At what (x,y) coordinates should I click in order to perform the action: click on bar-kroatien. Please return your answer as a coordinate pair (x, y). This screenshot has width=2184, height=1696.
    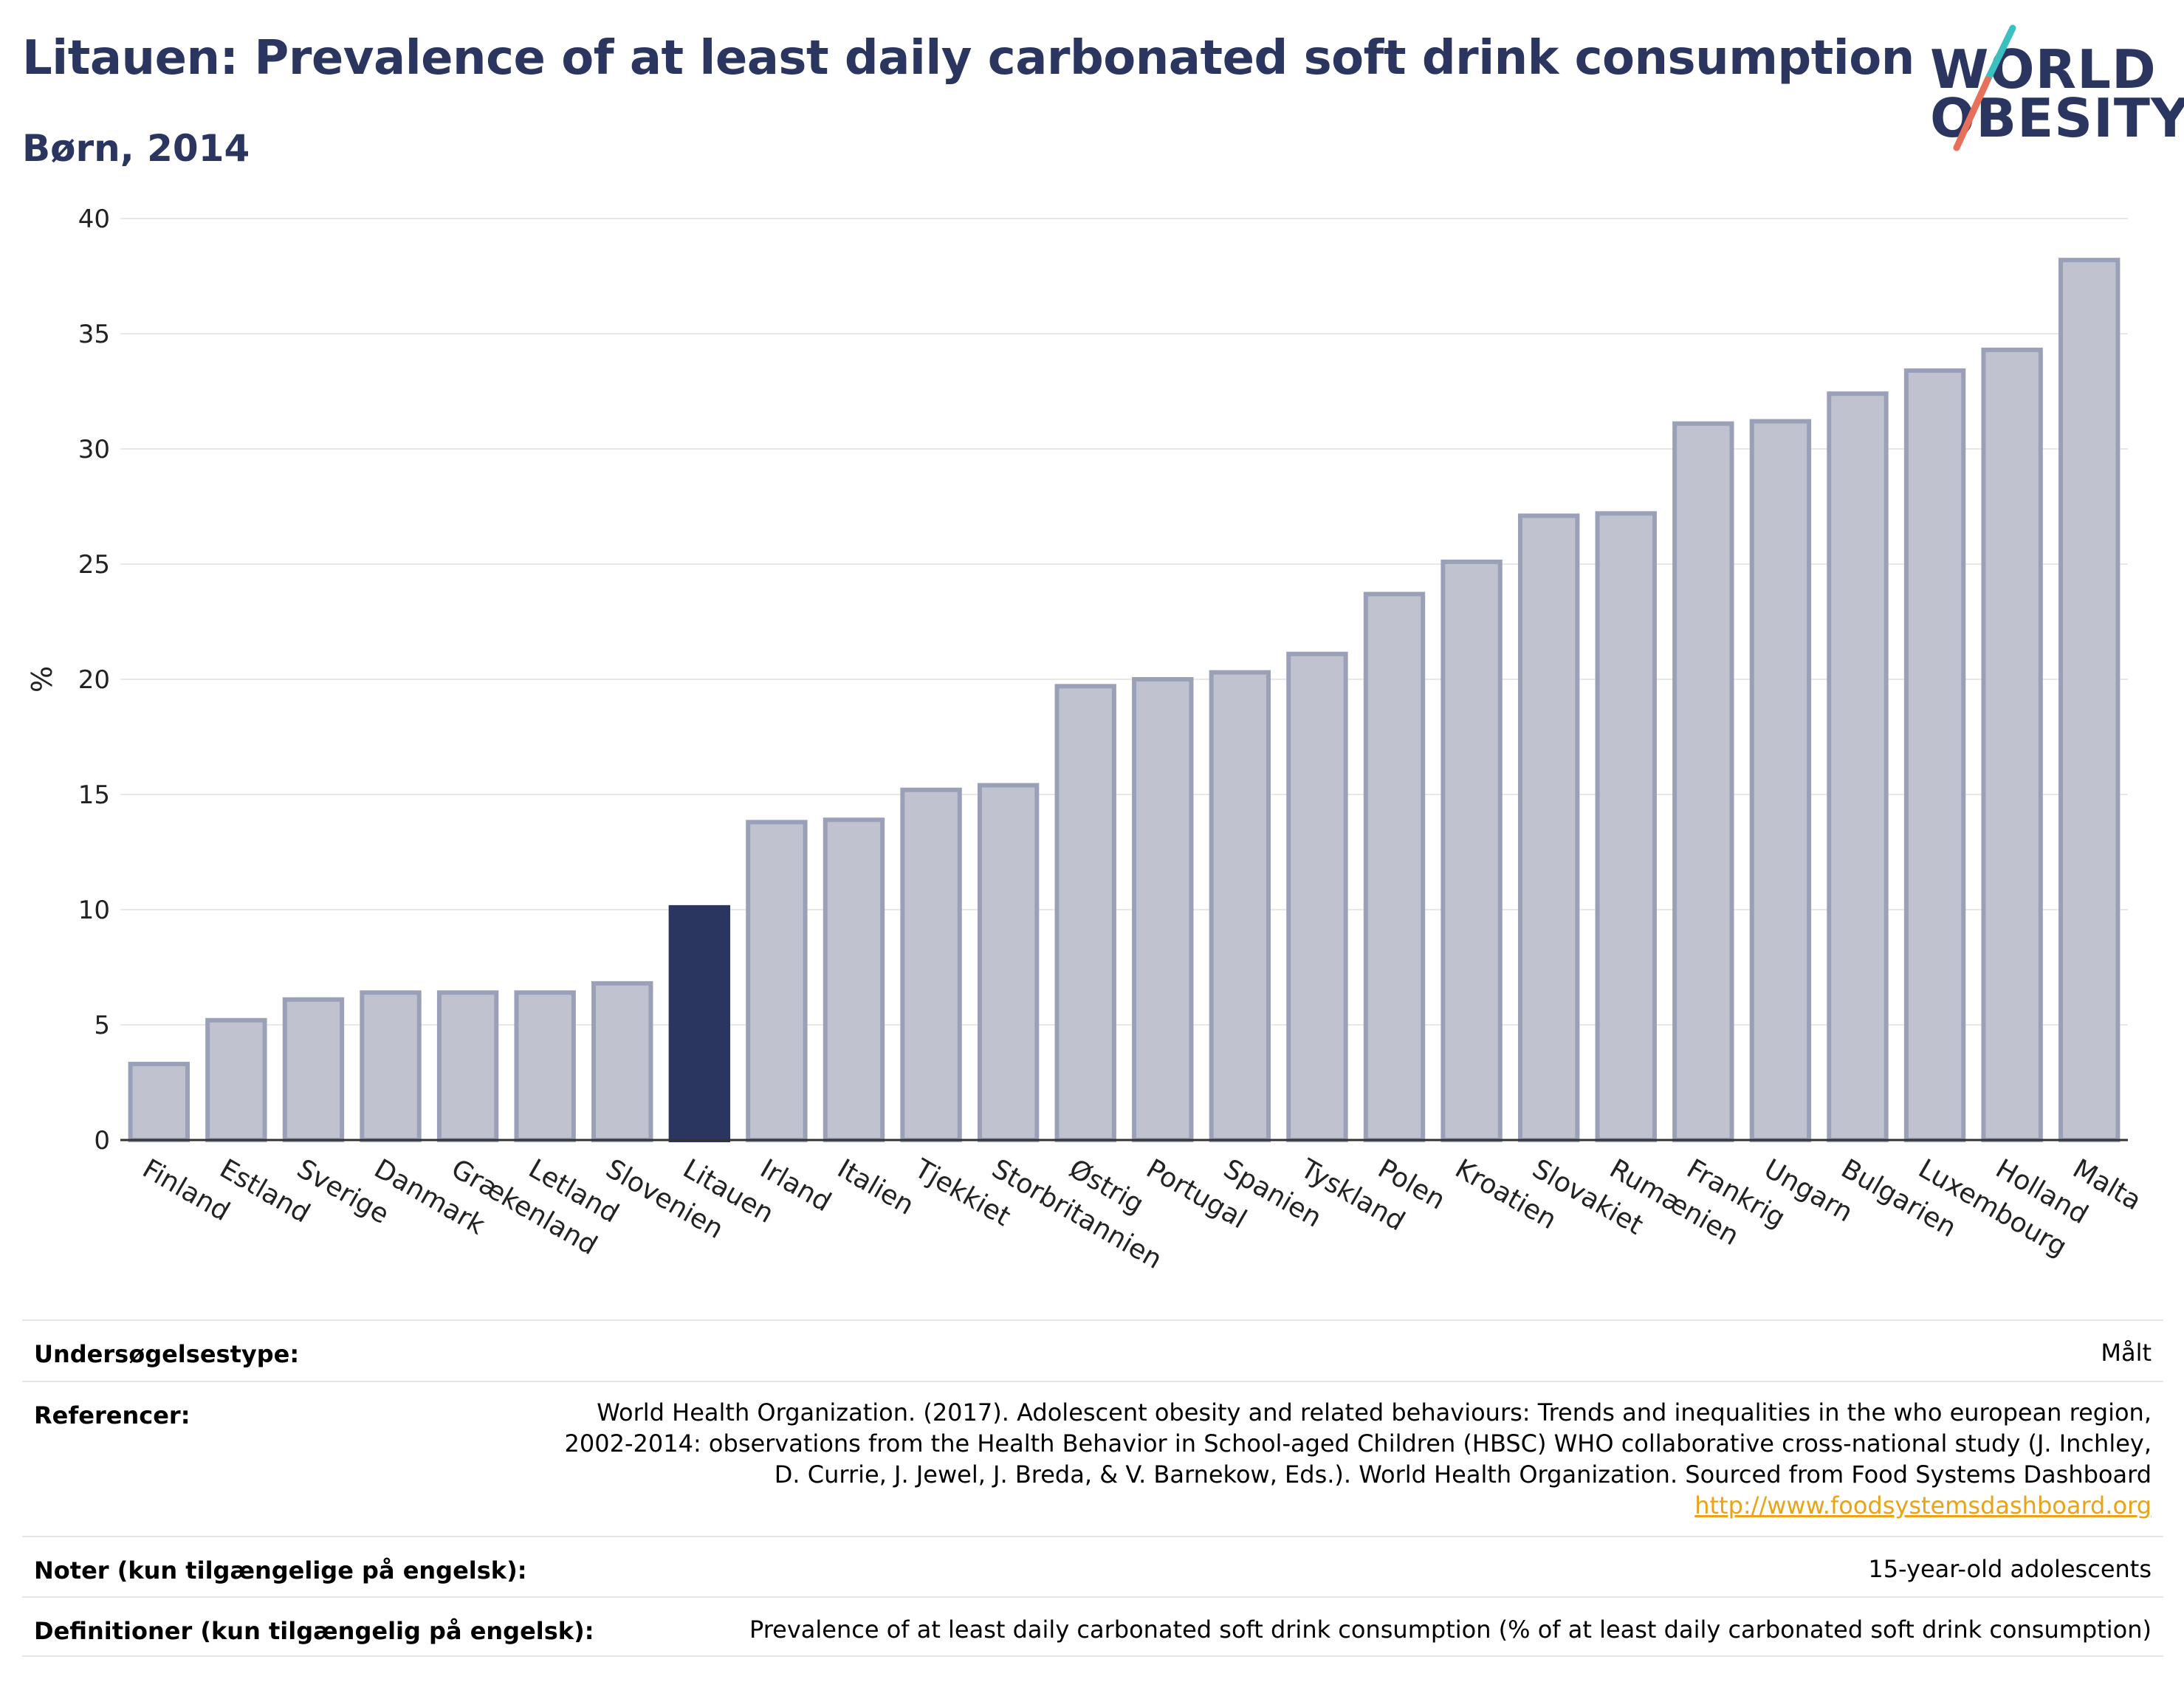
    Looking at the image, I should click on (1472, 850).